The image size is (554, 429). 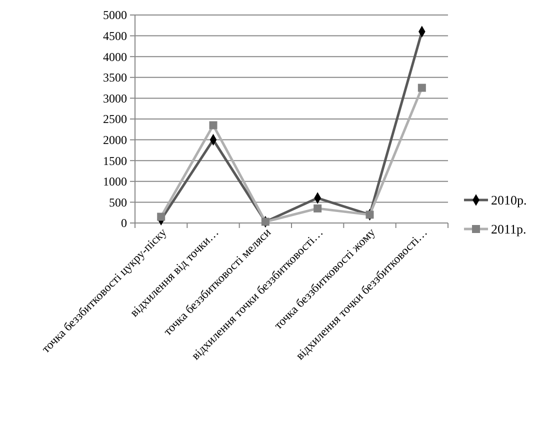 What do you see at coordinates (509, 200) in the screenshot?
I see `legend-label: 2010р.` at bounding box center [509, 200].